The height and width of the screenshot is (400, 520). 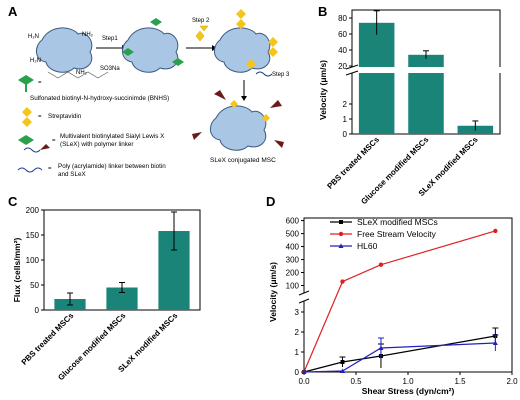 What do you see at coordinates (243, 160) in the screenshot?
I see `product-label: SLeX conjugated MSC` at bounding box center [243, 160].